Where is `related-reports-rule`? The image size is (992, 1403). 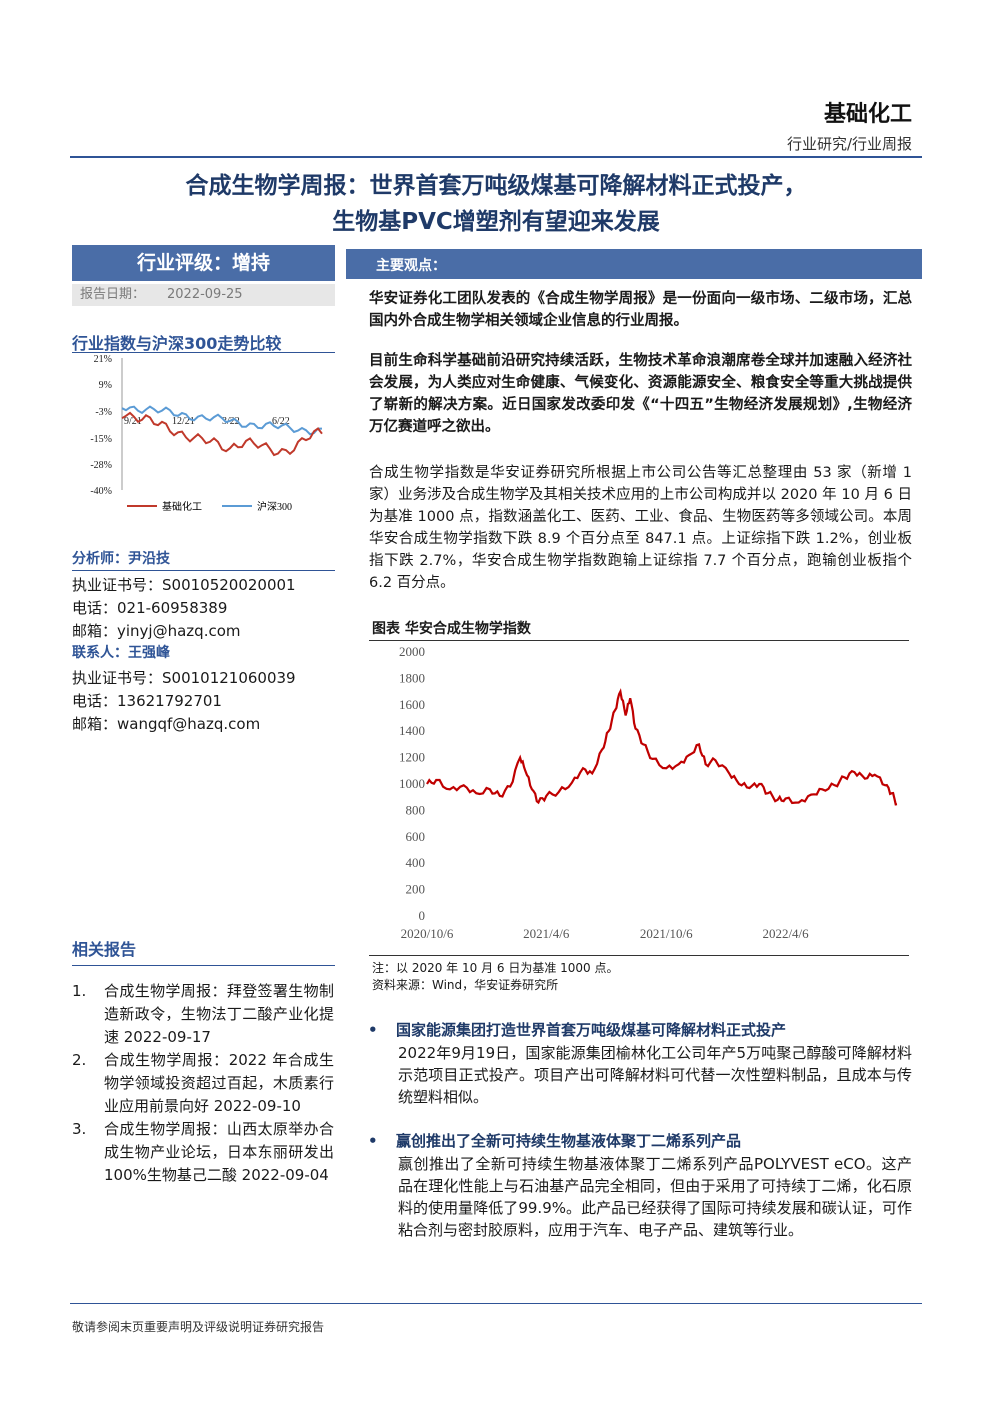 related-reports-rule is located at coordinates (203, 965).